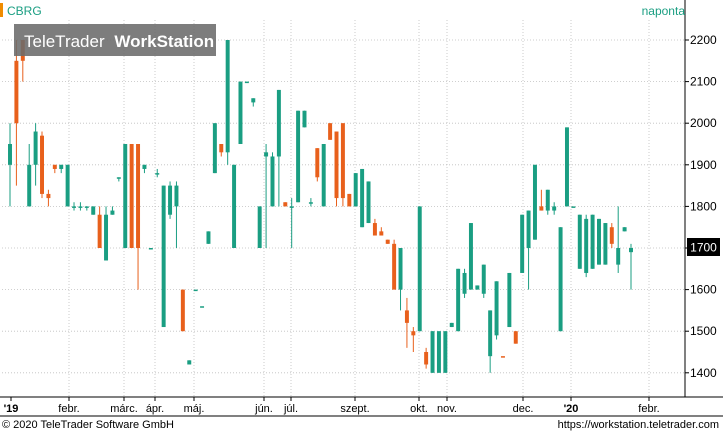 This screenshot has width=723, height=434. Describe the element at coordinates (164, 41) in the screenshot. I see `watermark-brand-product: WorkStation` at that location.